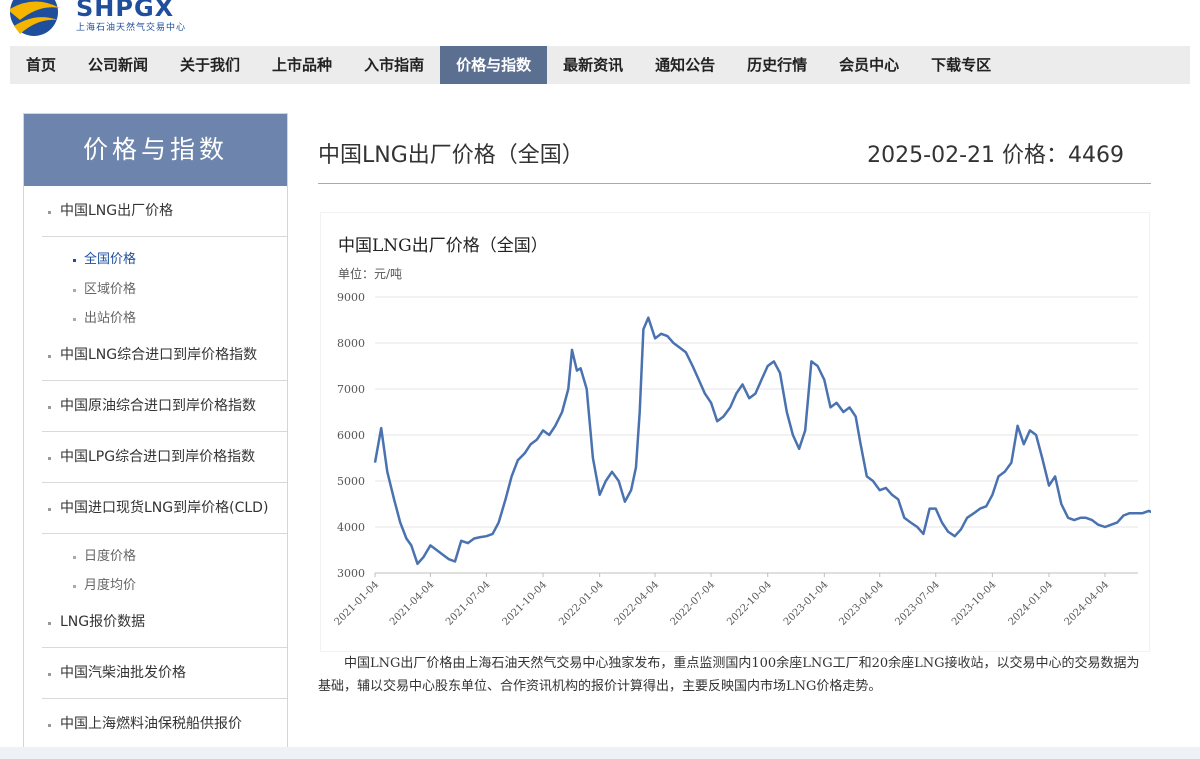  What do you see at coordinates (494, 65) in the screenshot?
I see `nav-item-price-index: 价格与指数` at bounding box center [494, 65].